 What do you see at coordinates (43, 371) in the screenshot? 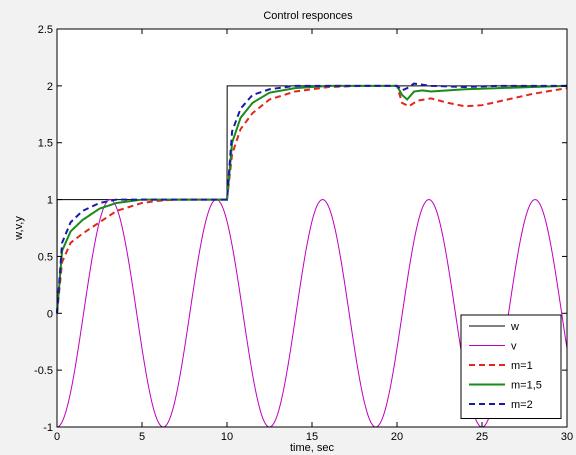
I see `y-tick-label: -0.5` at bounding box center [43, 371].